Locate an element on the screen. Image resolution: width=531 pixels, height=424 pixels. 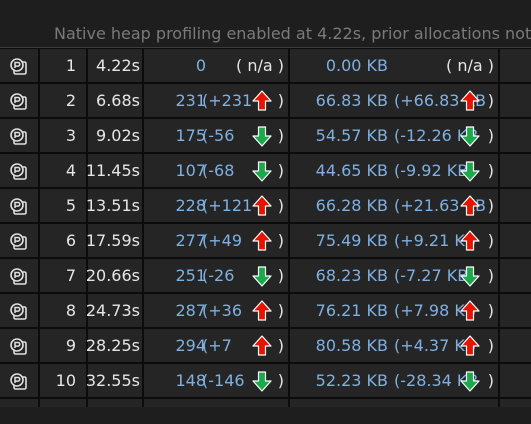
snapshot-time: 24.73s is located at coordinates (112, 310).